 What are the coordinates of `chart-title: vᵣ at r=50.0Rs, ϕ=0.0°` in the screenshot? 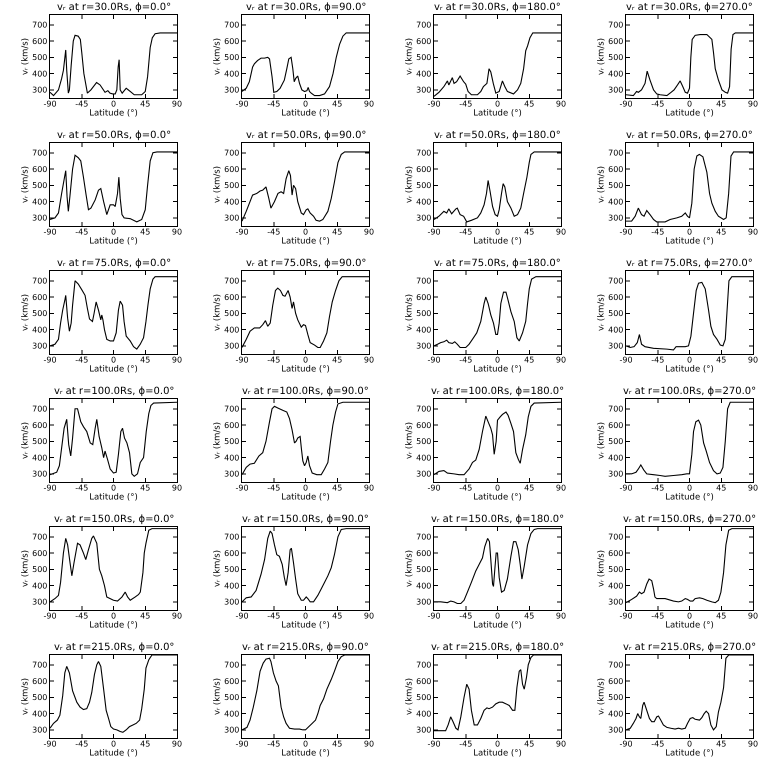 It's located at (114, 135).